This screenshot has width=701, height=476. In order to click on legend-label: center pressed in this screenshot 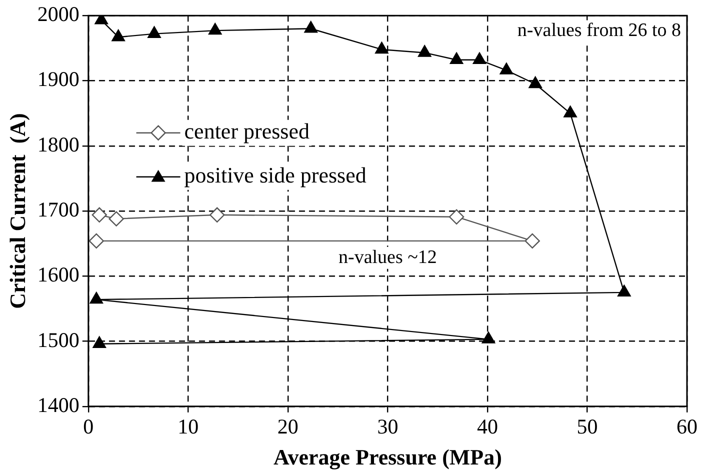, I will do `click(247, 131)`.